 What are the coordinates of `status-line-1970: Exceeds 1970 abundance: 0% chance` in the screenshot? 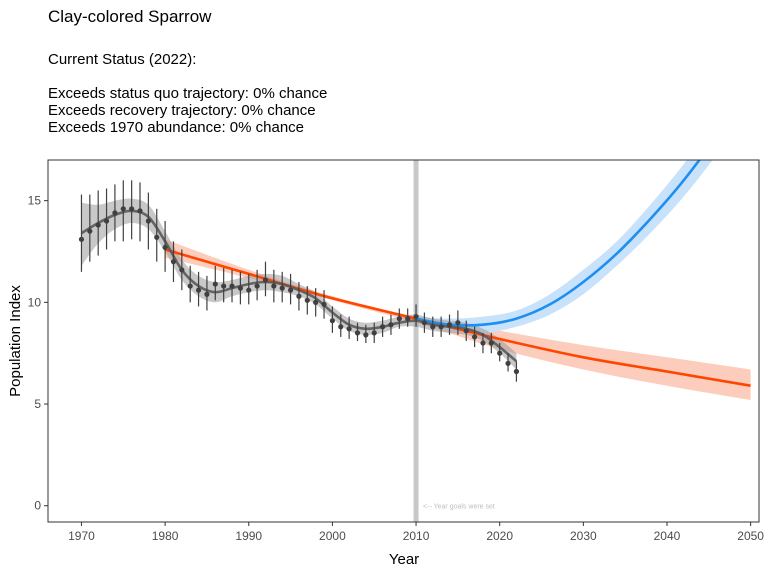 It's located at (176, 127).